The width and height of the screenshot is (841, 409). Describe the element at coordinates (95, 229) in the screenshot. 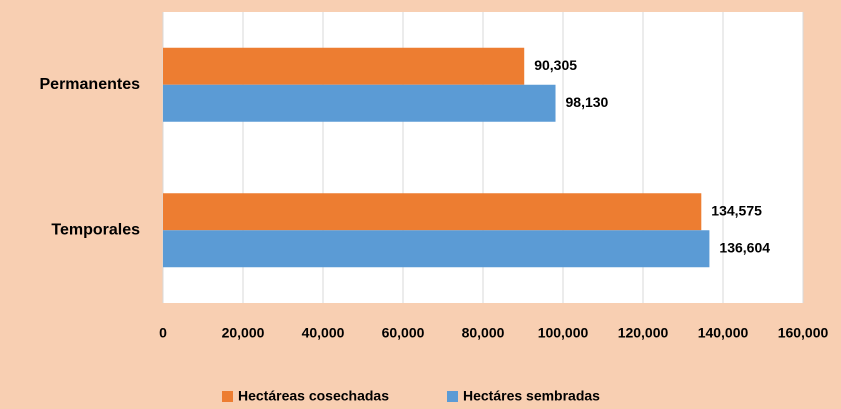

I see `y-tick-label: Temporales` at that location.